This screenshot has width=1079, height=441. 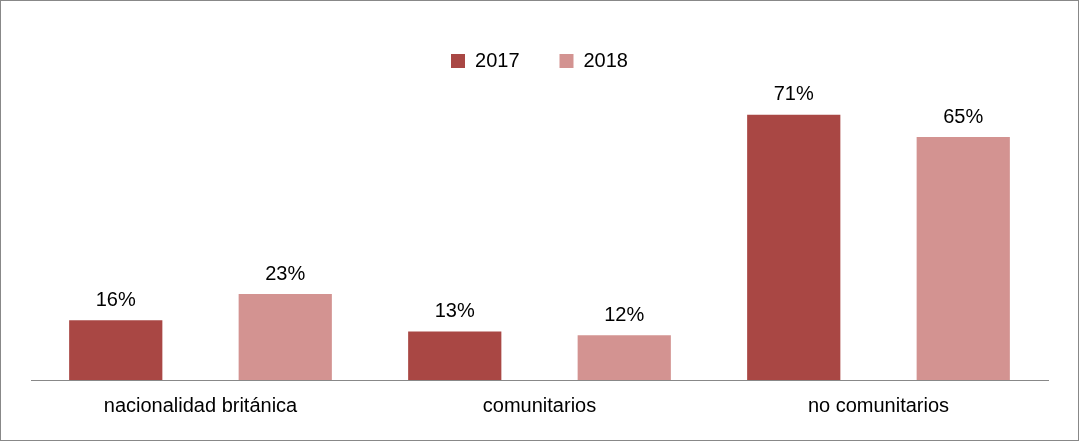 I want to click on x-tick-label: no comunitarios, so click(x=878, y=404).